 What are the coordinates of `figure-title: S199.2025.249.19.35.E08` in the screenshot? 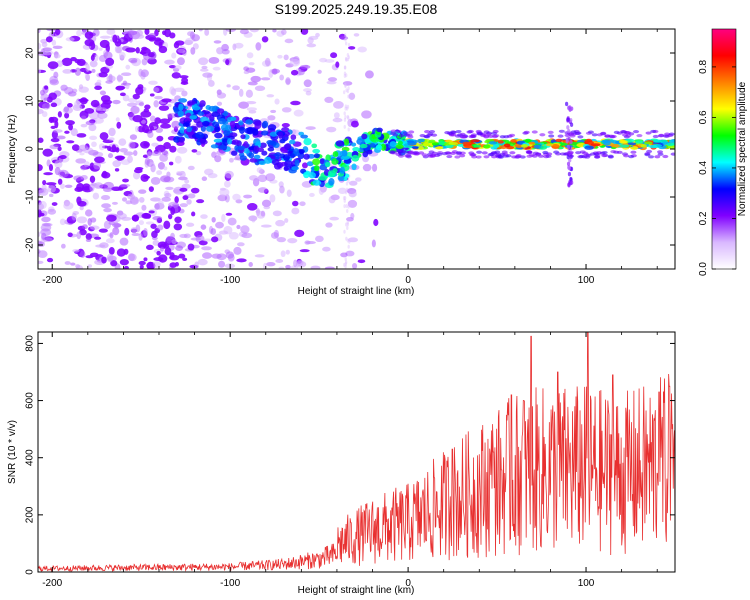 It's located at (356, 9).